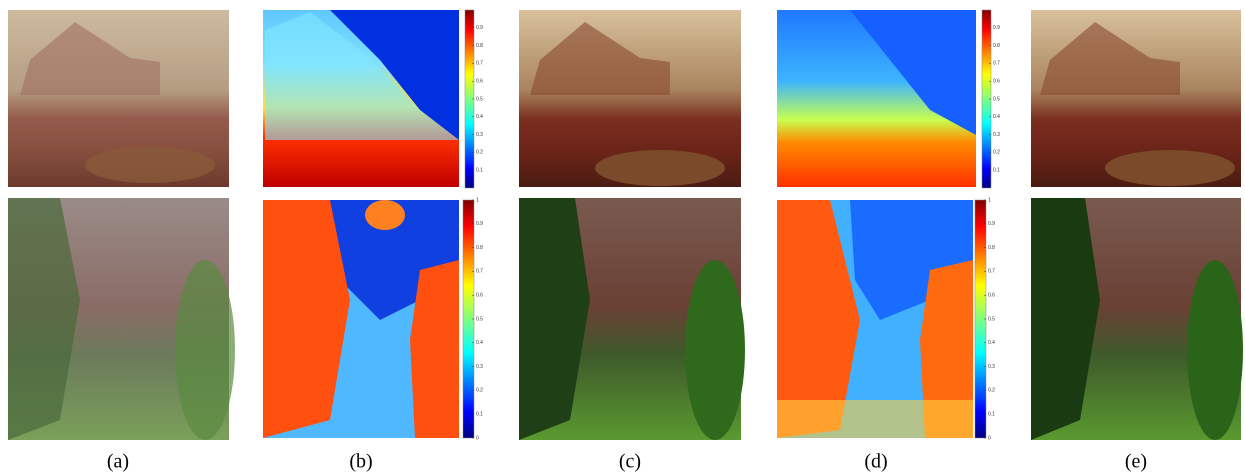  I want to click on caption: (d), so click(875, 462).